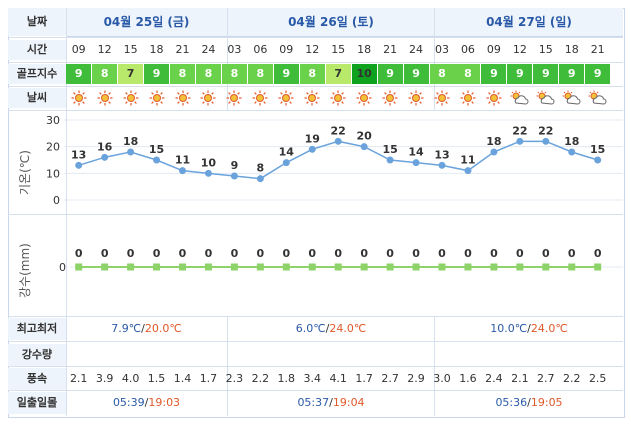 Image resolution: width=631 pixels, height=424 pixels. What do you see at coordinates (511, 402) in the screenshot?
I see `sunrise: 05:36` at bounding box center [511, 402].